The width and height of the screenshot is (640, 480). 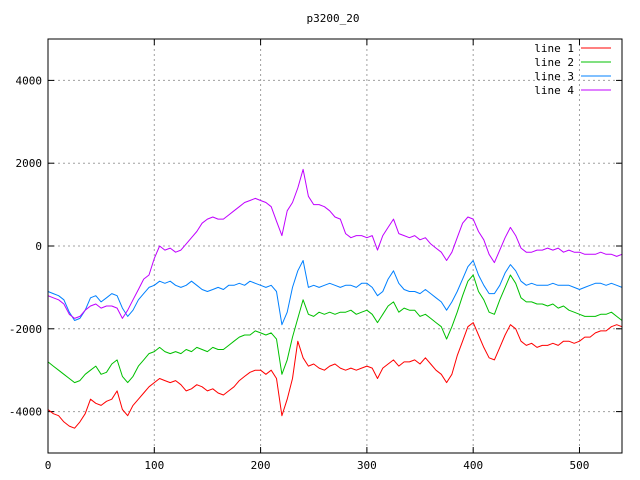 I want to click on x-tick-label: 300, so click(x=367, y=465).